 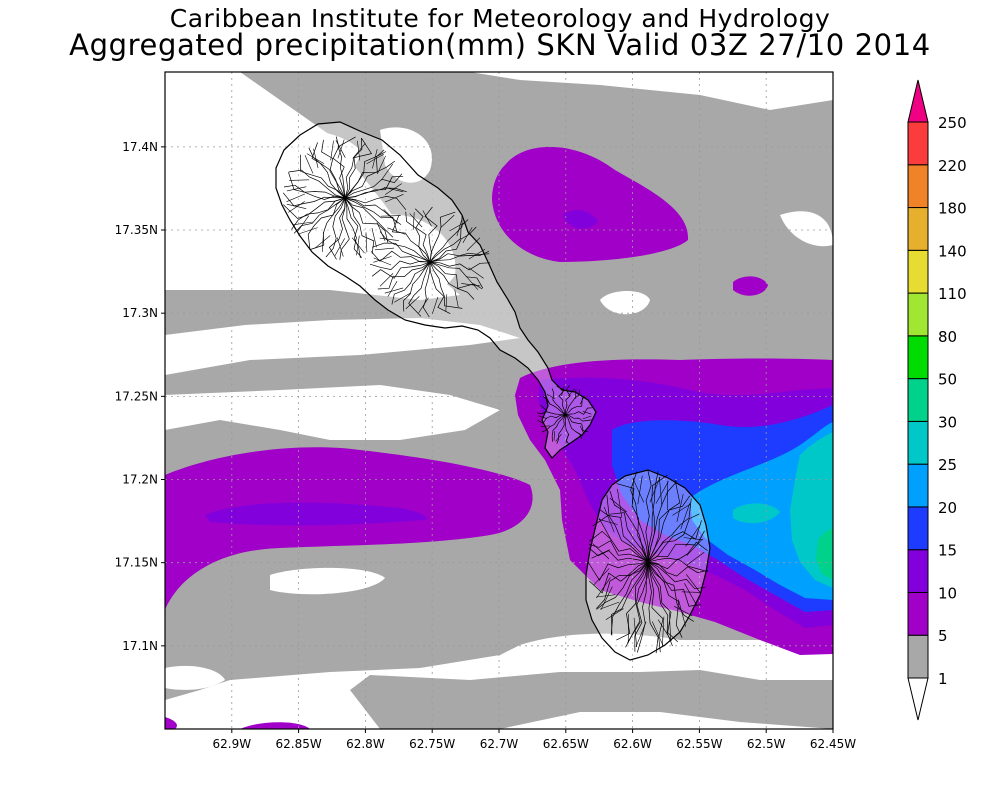 I want to click on colorbar-label: 220, so click(x=952, y=166).